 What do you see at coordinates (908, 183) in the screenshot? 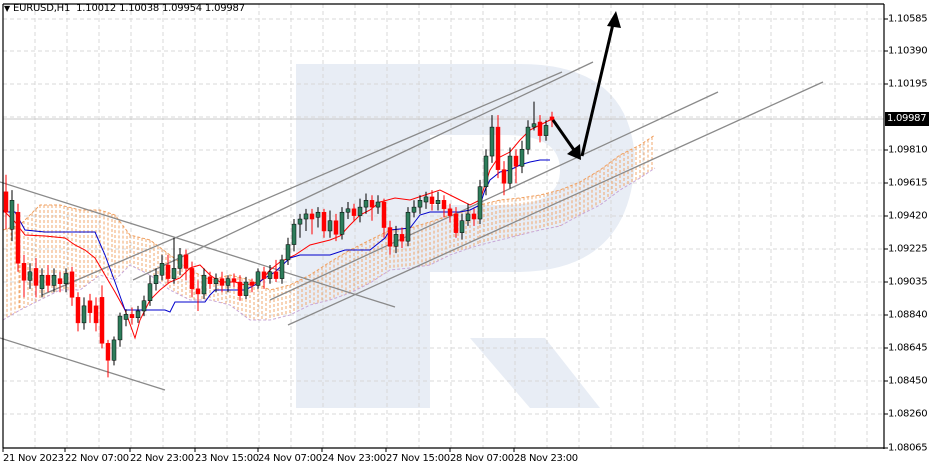
I see `price-tick-label: 1.09615` at bounding box center [908, 183].